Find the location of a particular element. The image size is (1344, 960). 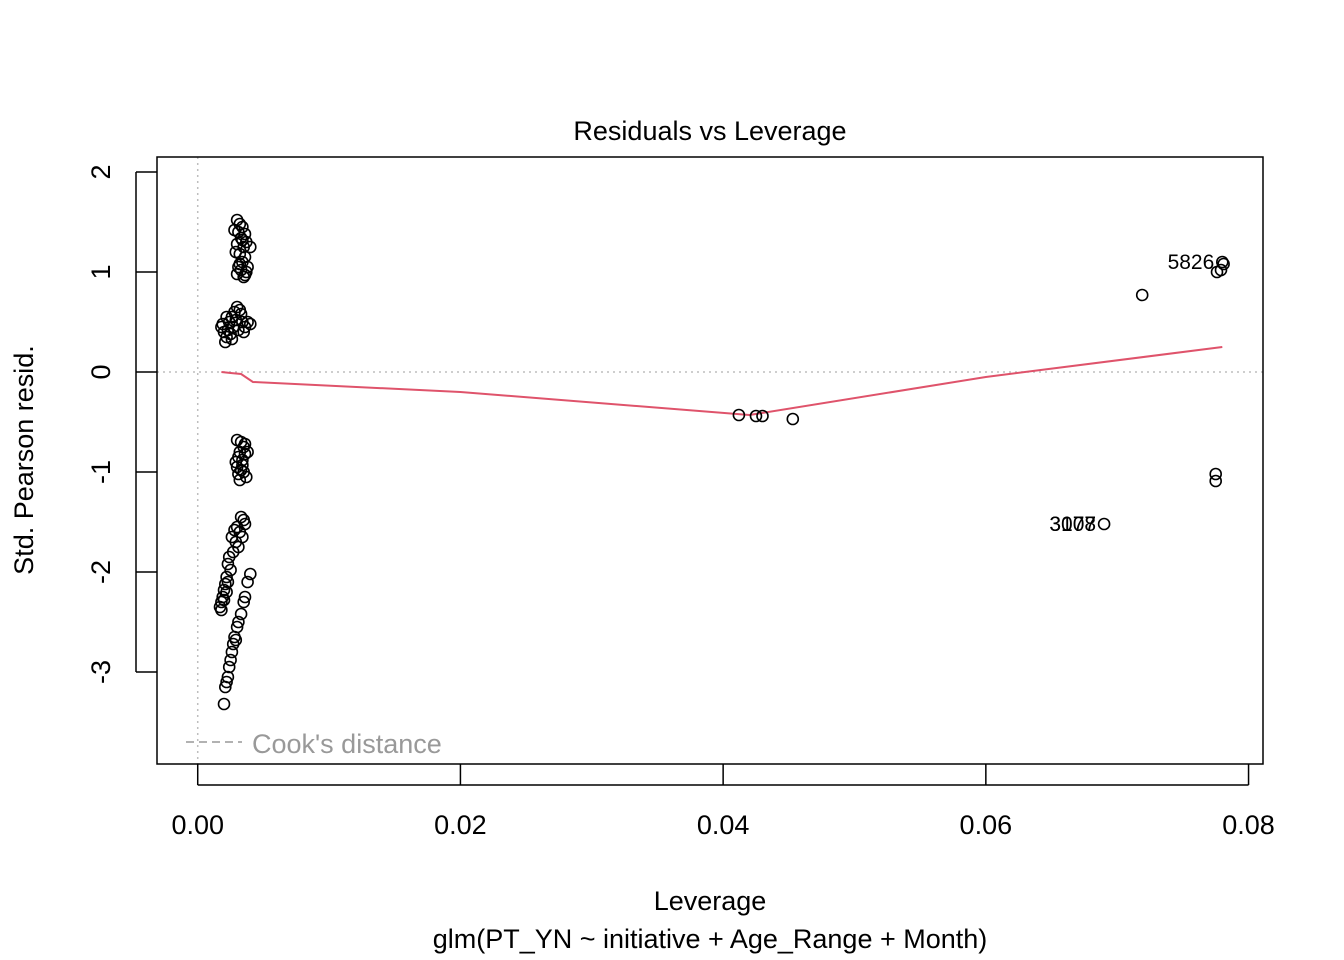

x-tick-label: 0.00 is located at coordinates (197, 825).